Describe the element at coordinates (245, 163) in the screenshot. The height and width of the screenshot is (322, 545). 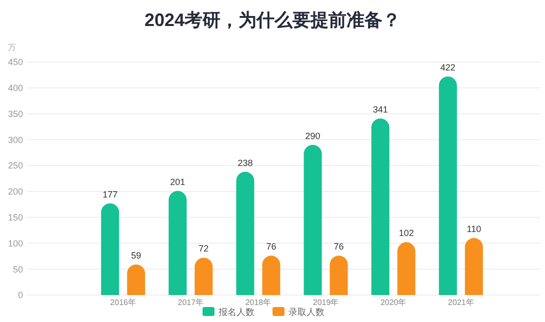
I see `data-label: 238` at that location.